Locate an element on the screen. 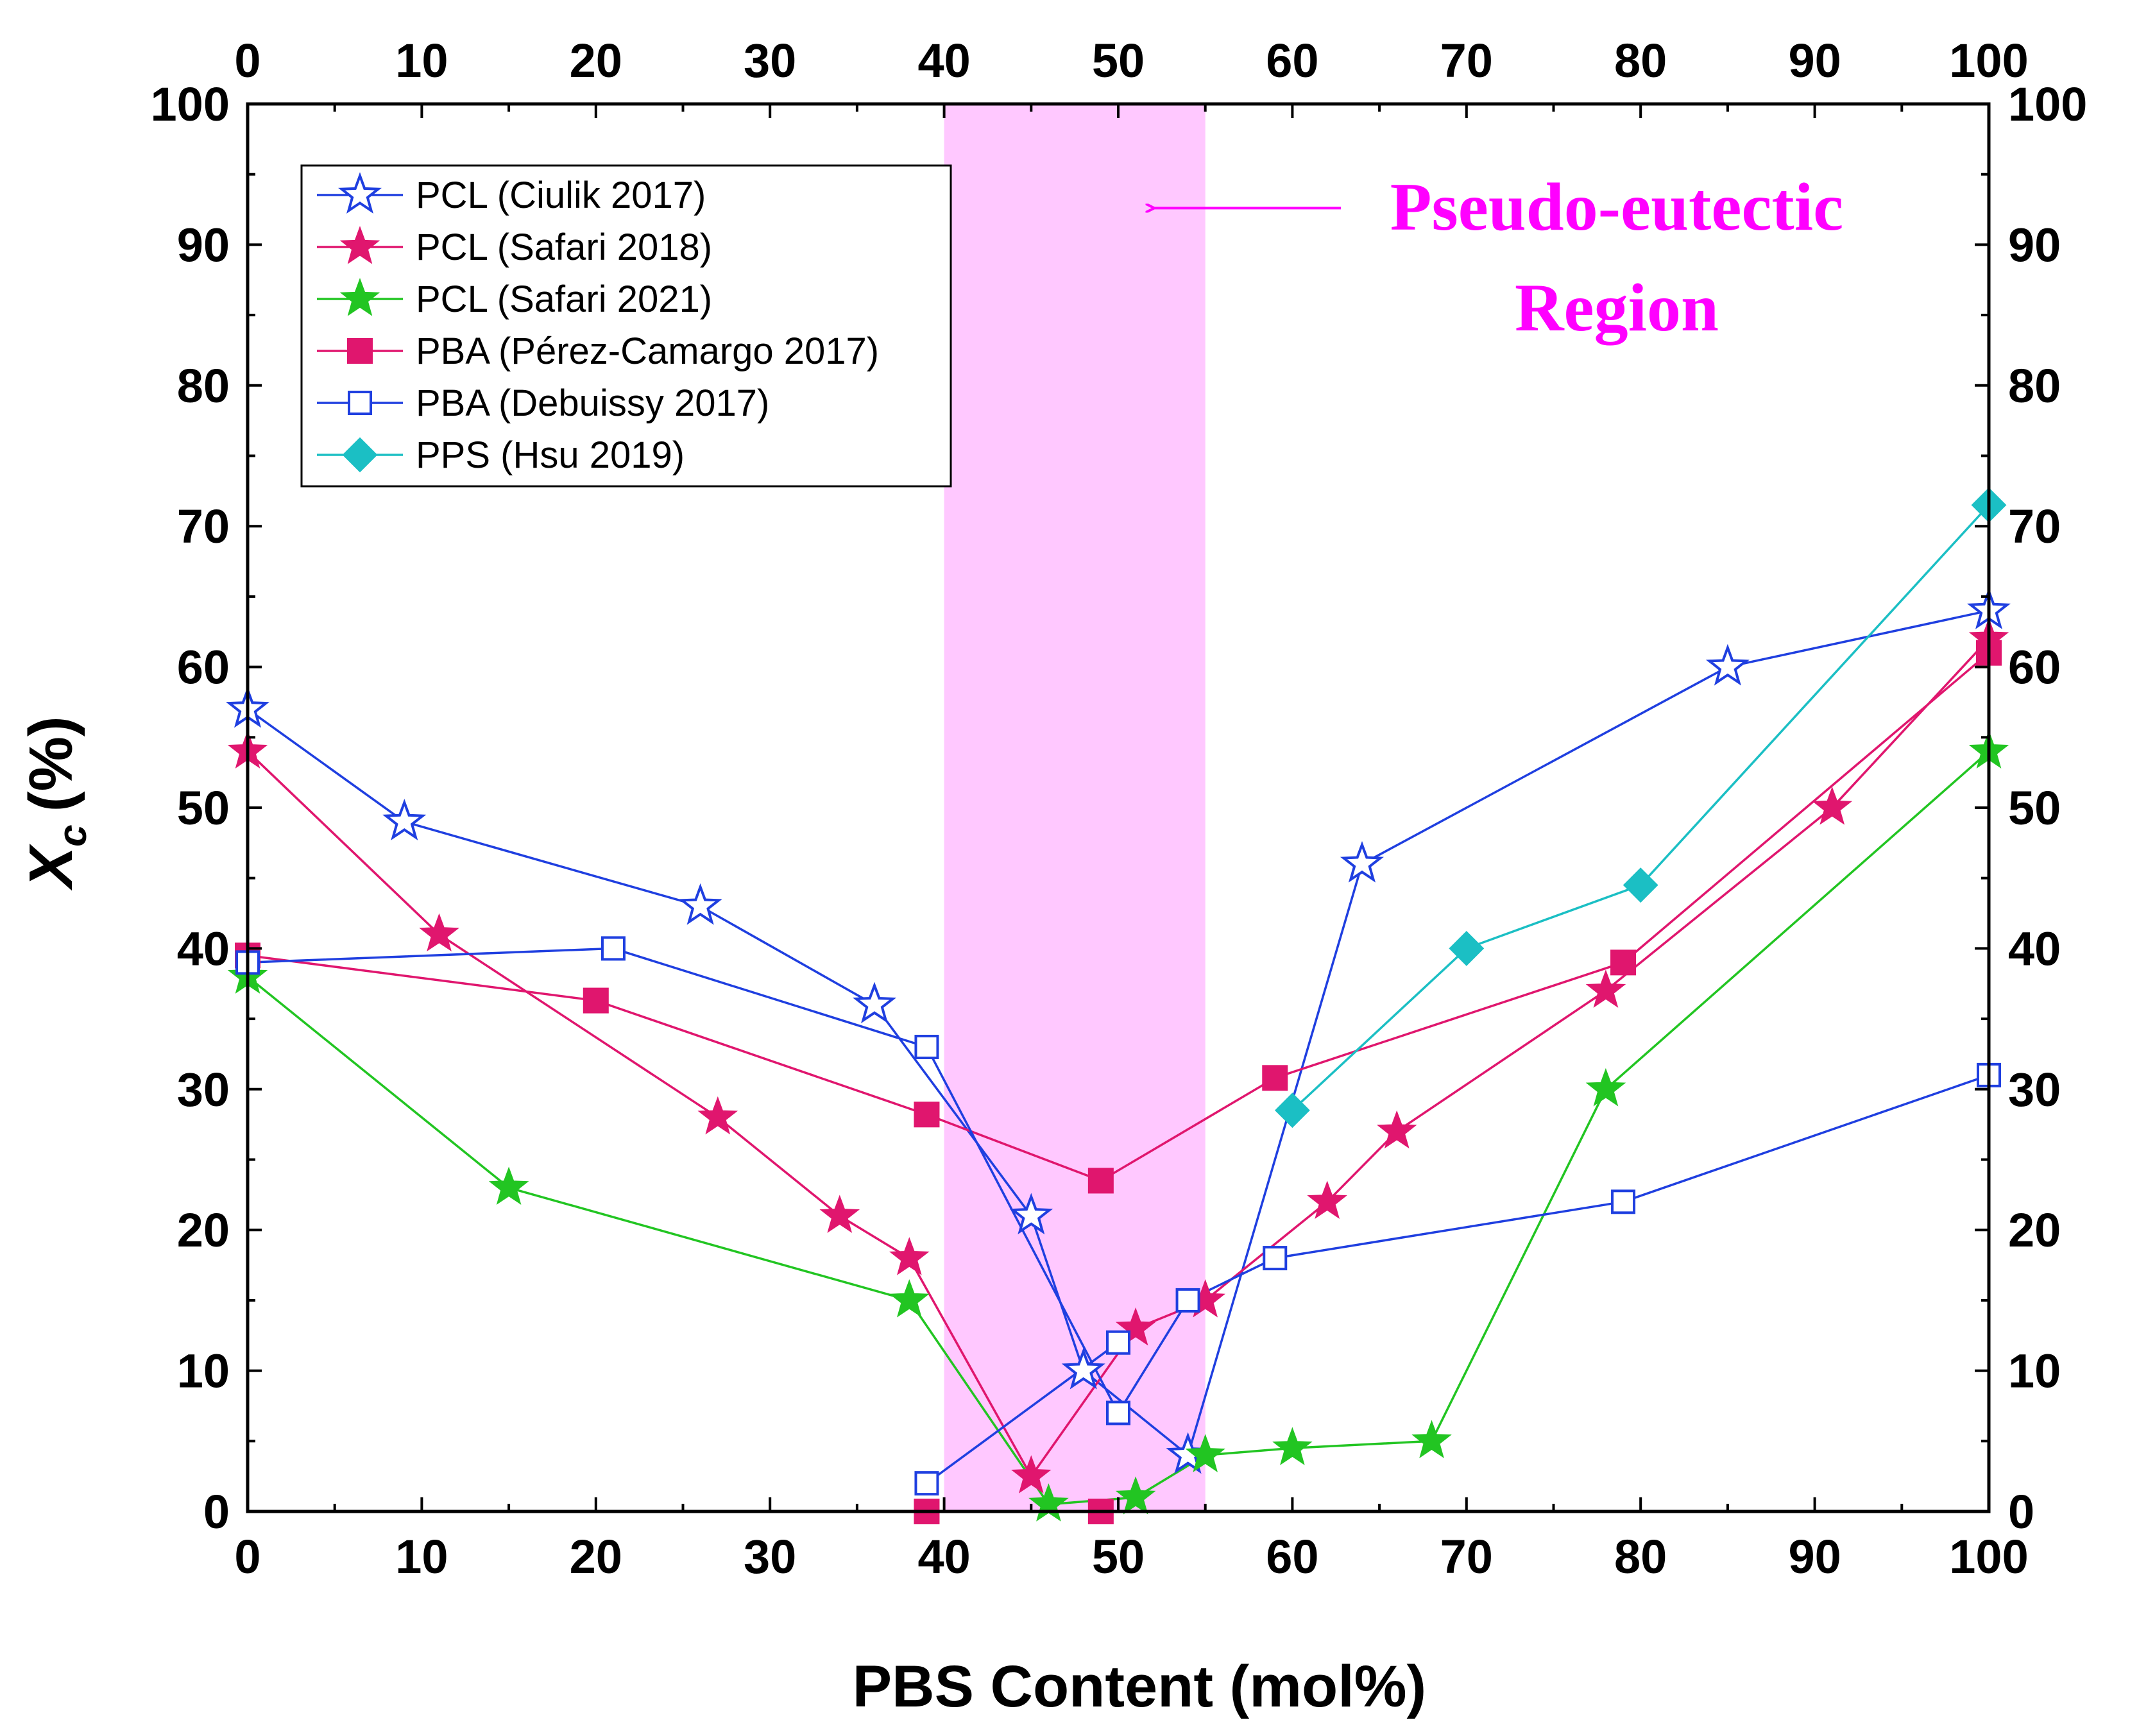  x-tick-label-top: 80 is located at coordinates (1640, 60).